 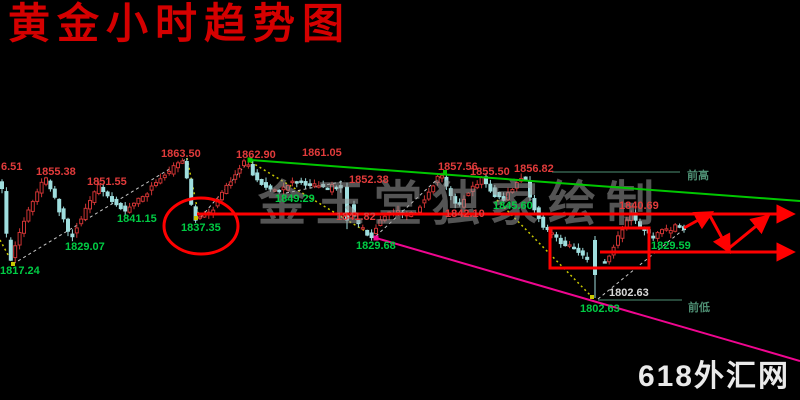 I want to click on yellow-dashed-line, so click(x=313, y=199).